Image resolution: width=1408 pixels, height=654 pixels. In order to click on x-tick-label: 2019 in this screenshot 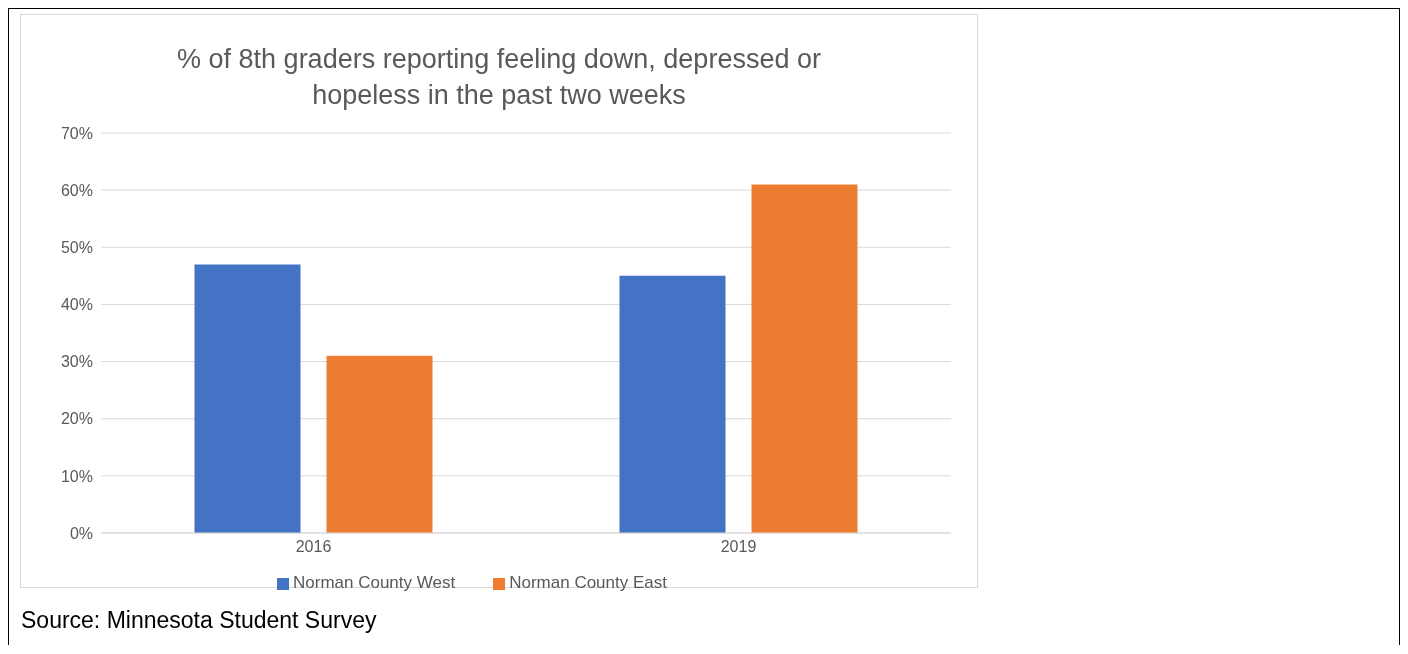, I will do `click(738, 547)`.